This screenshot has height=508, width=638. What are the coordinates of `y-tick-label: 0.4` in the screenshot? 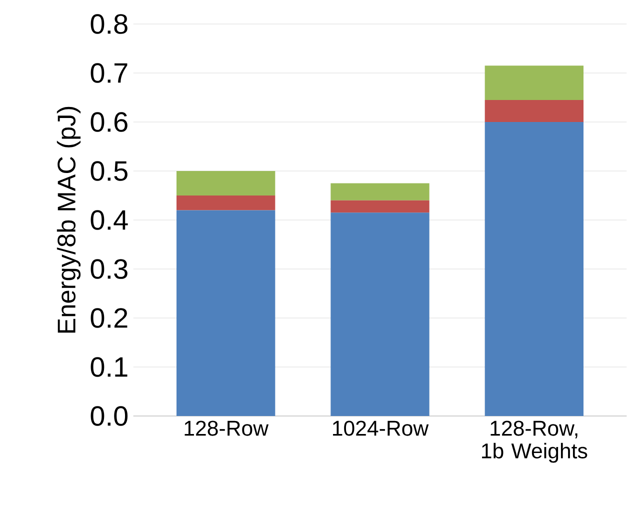 It's located at (109, 220).